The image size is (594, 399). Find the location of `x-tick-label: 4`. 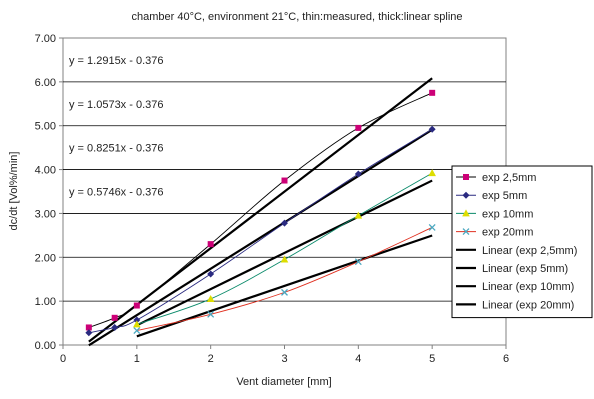

x-tick-label: 4 is located at coordinates (358, 359).